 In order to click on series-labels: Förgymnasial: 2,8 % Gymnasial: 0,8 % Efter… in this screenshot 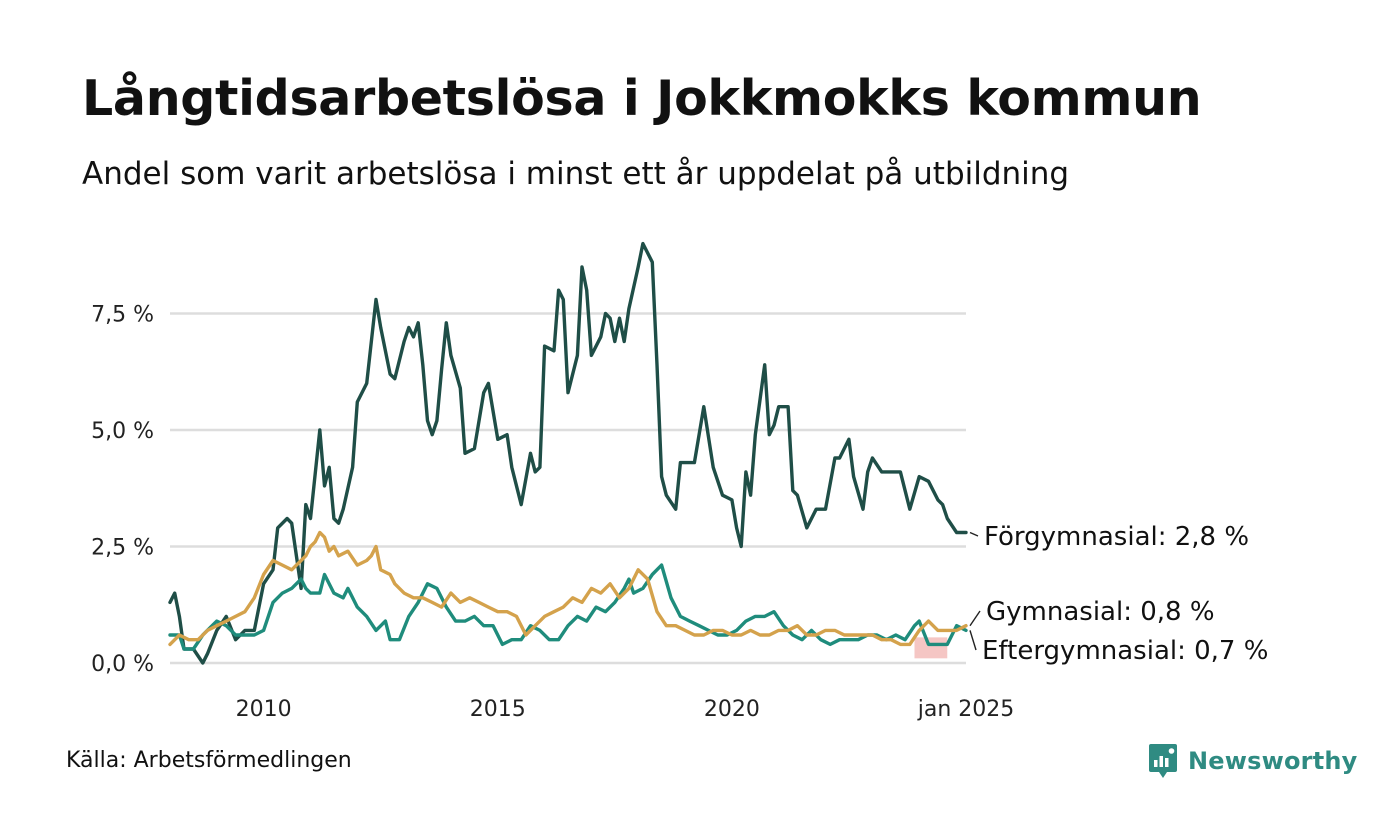, I will do `click(1118, 594)`.